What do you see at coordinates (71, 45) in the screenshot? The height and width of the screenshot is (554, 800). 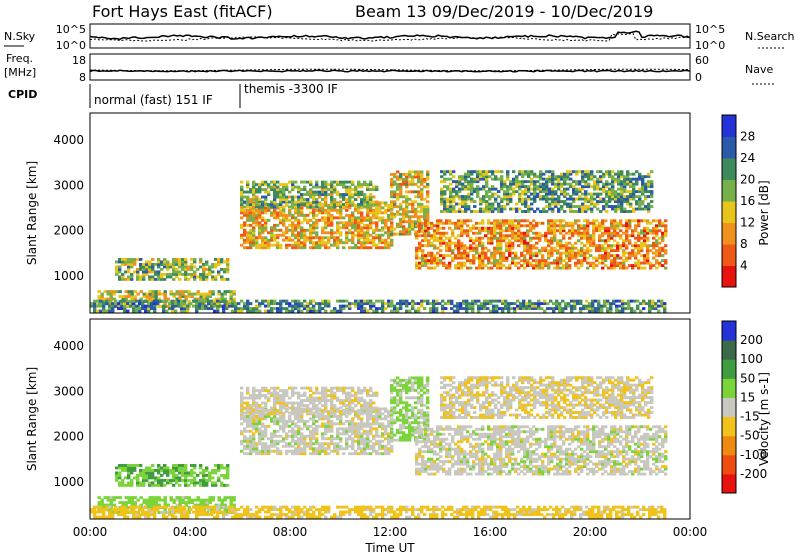 I see `noise-tick-bottom: 10^0` at bounding box center [71, 45].